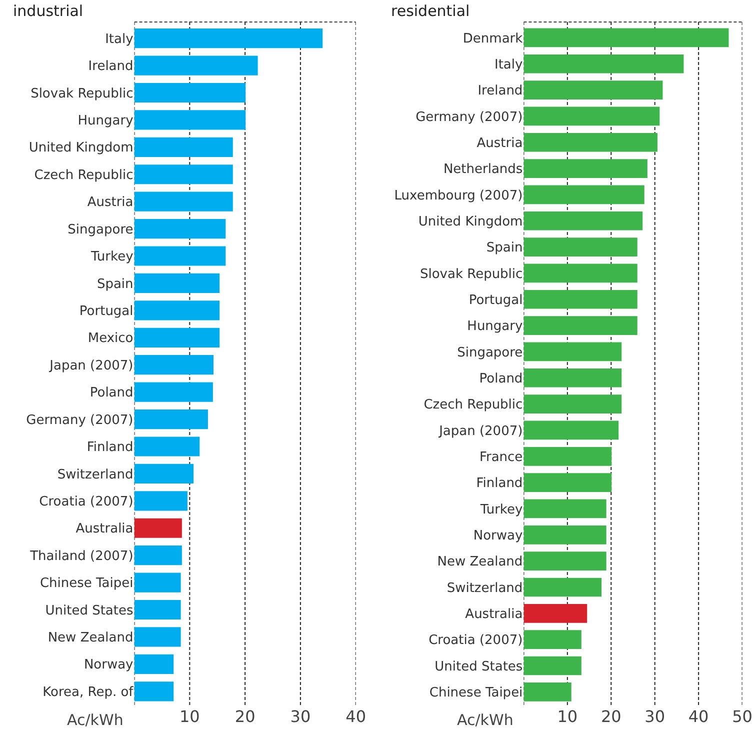 This screenshot has height=733, width=756. Describe the element at coordinates (88, 692) in the screenshot. I see `y-tick-label: Korea, Rep. of` at that location.